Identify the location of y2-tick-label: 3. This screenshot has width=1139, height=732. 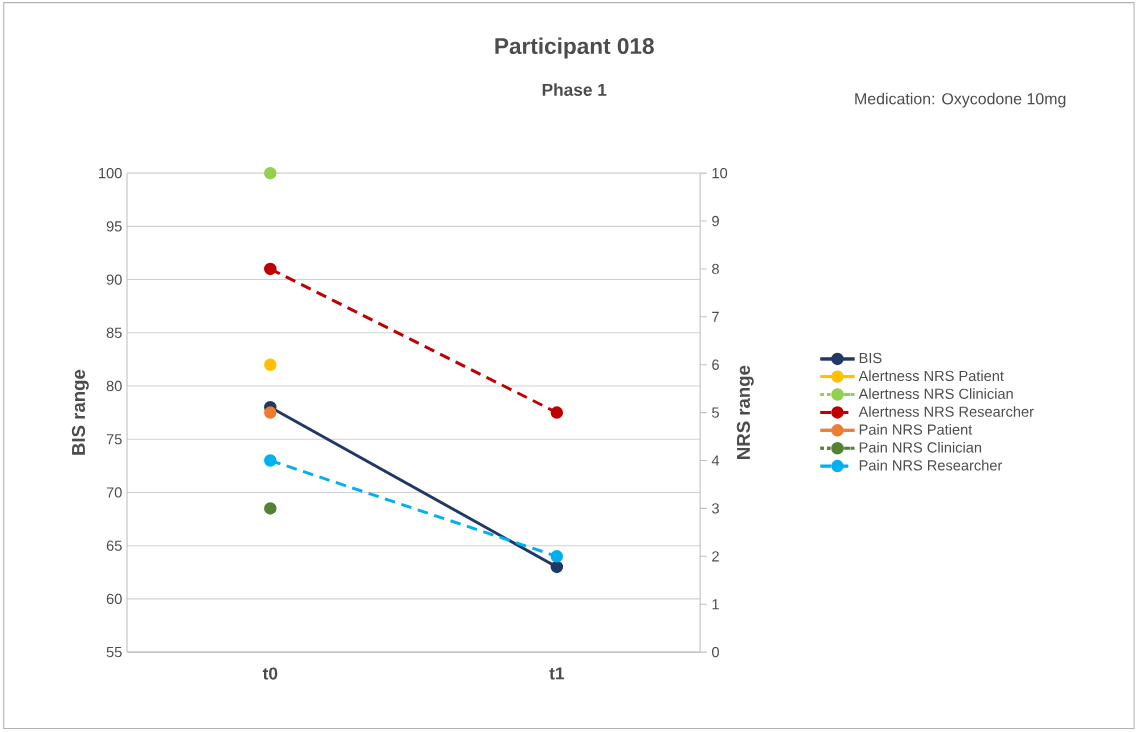
(715, 508).